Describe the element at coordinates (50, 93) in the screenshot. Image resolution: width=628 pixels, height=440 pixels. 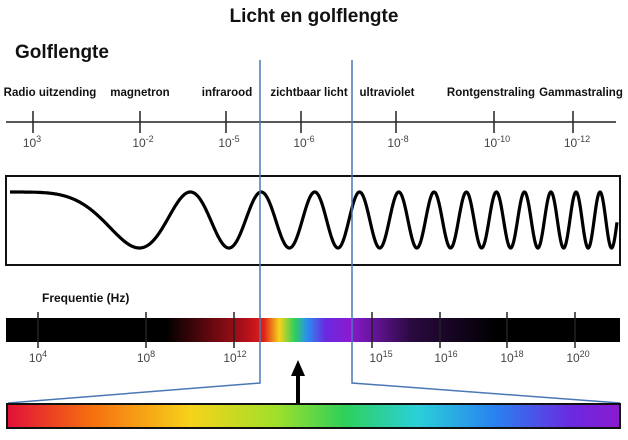
I see `band-label-radio: Radio uitzending` at that location.